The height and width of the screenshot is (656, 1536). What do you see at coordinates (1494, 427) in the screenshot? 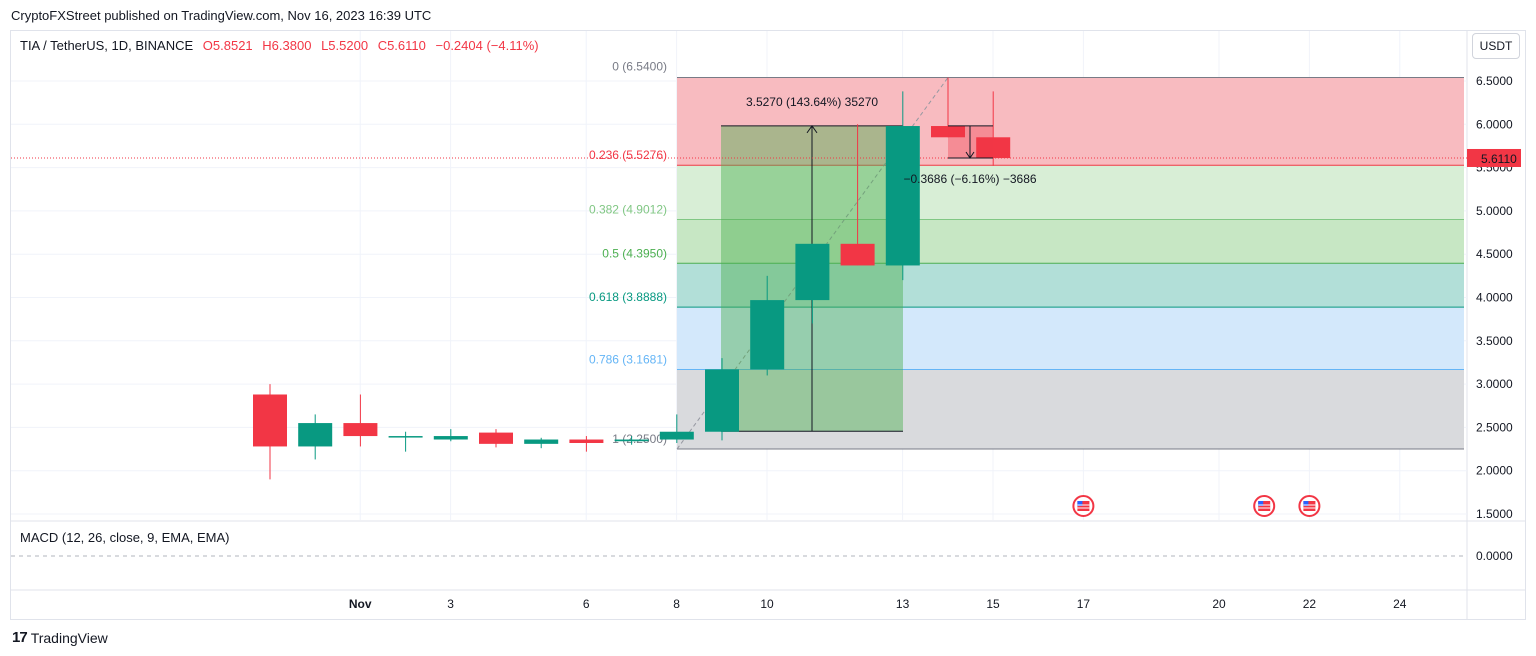
I see `y-tick-label: 2.5000` at bounding box center [1494, 427].